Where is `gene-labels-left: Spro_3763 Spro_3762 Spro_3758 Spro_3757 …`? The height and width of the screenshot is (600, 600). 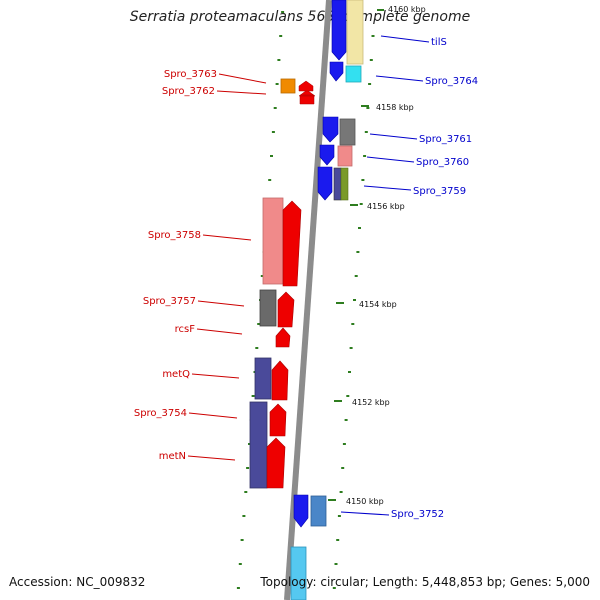 gene-labels-left: Spro_3763 Spro_3762 Spro_3758 Spro_3757 … is located at coordinates (200, 265).